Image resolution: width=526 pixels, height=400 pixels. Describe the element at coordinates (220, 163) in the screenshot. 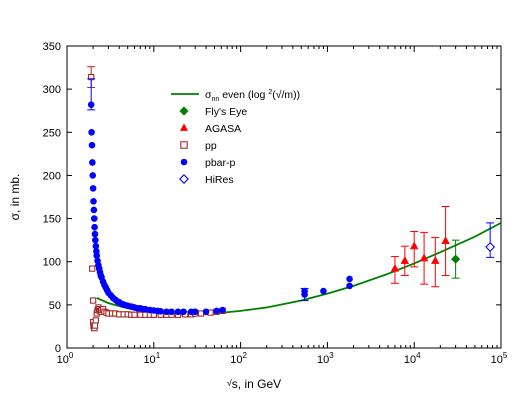

I see `legend-label: pbar-p` at that location.